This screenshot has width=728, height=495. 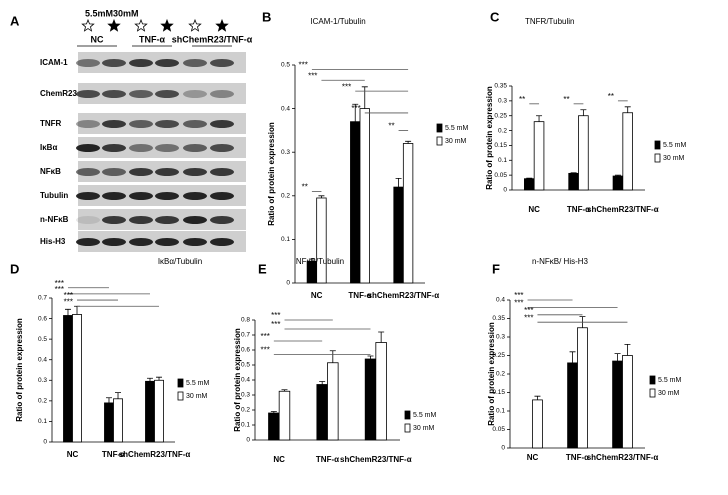 What do you see at coordinates (495, 16) in the screenshot?
I see `panel-letter: C` at bounding box center [495, 16].